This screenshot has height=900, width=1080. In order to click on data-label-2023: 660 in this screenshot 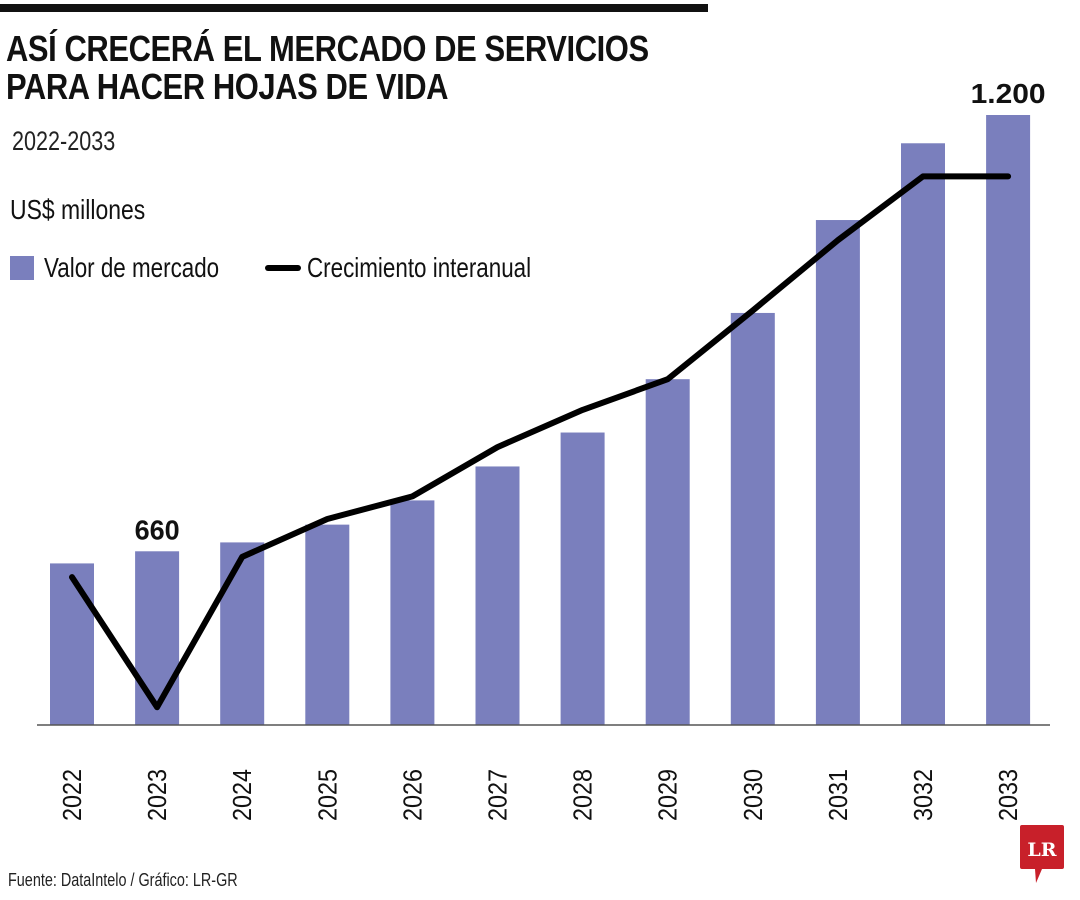, I will do `click(157, 529)`.